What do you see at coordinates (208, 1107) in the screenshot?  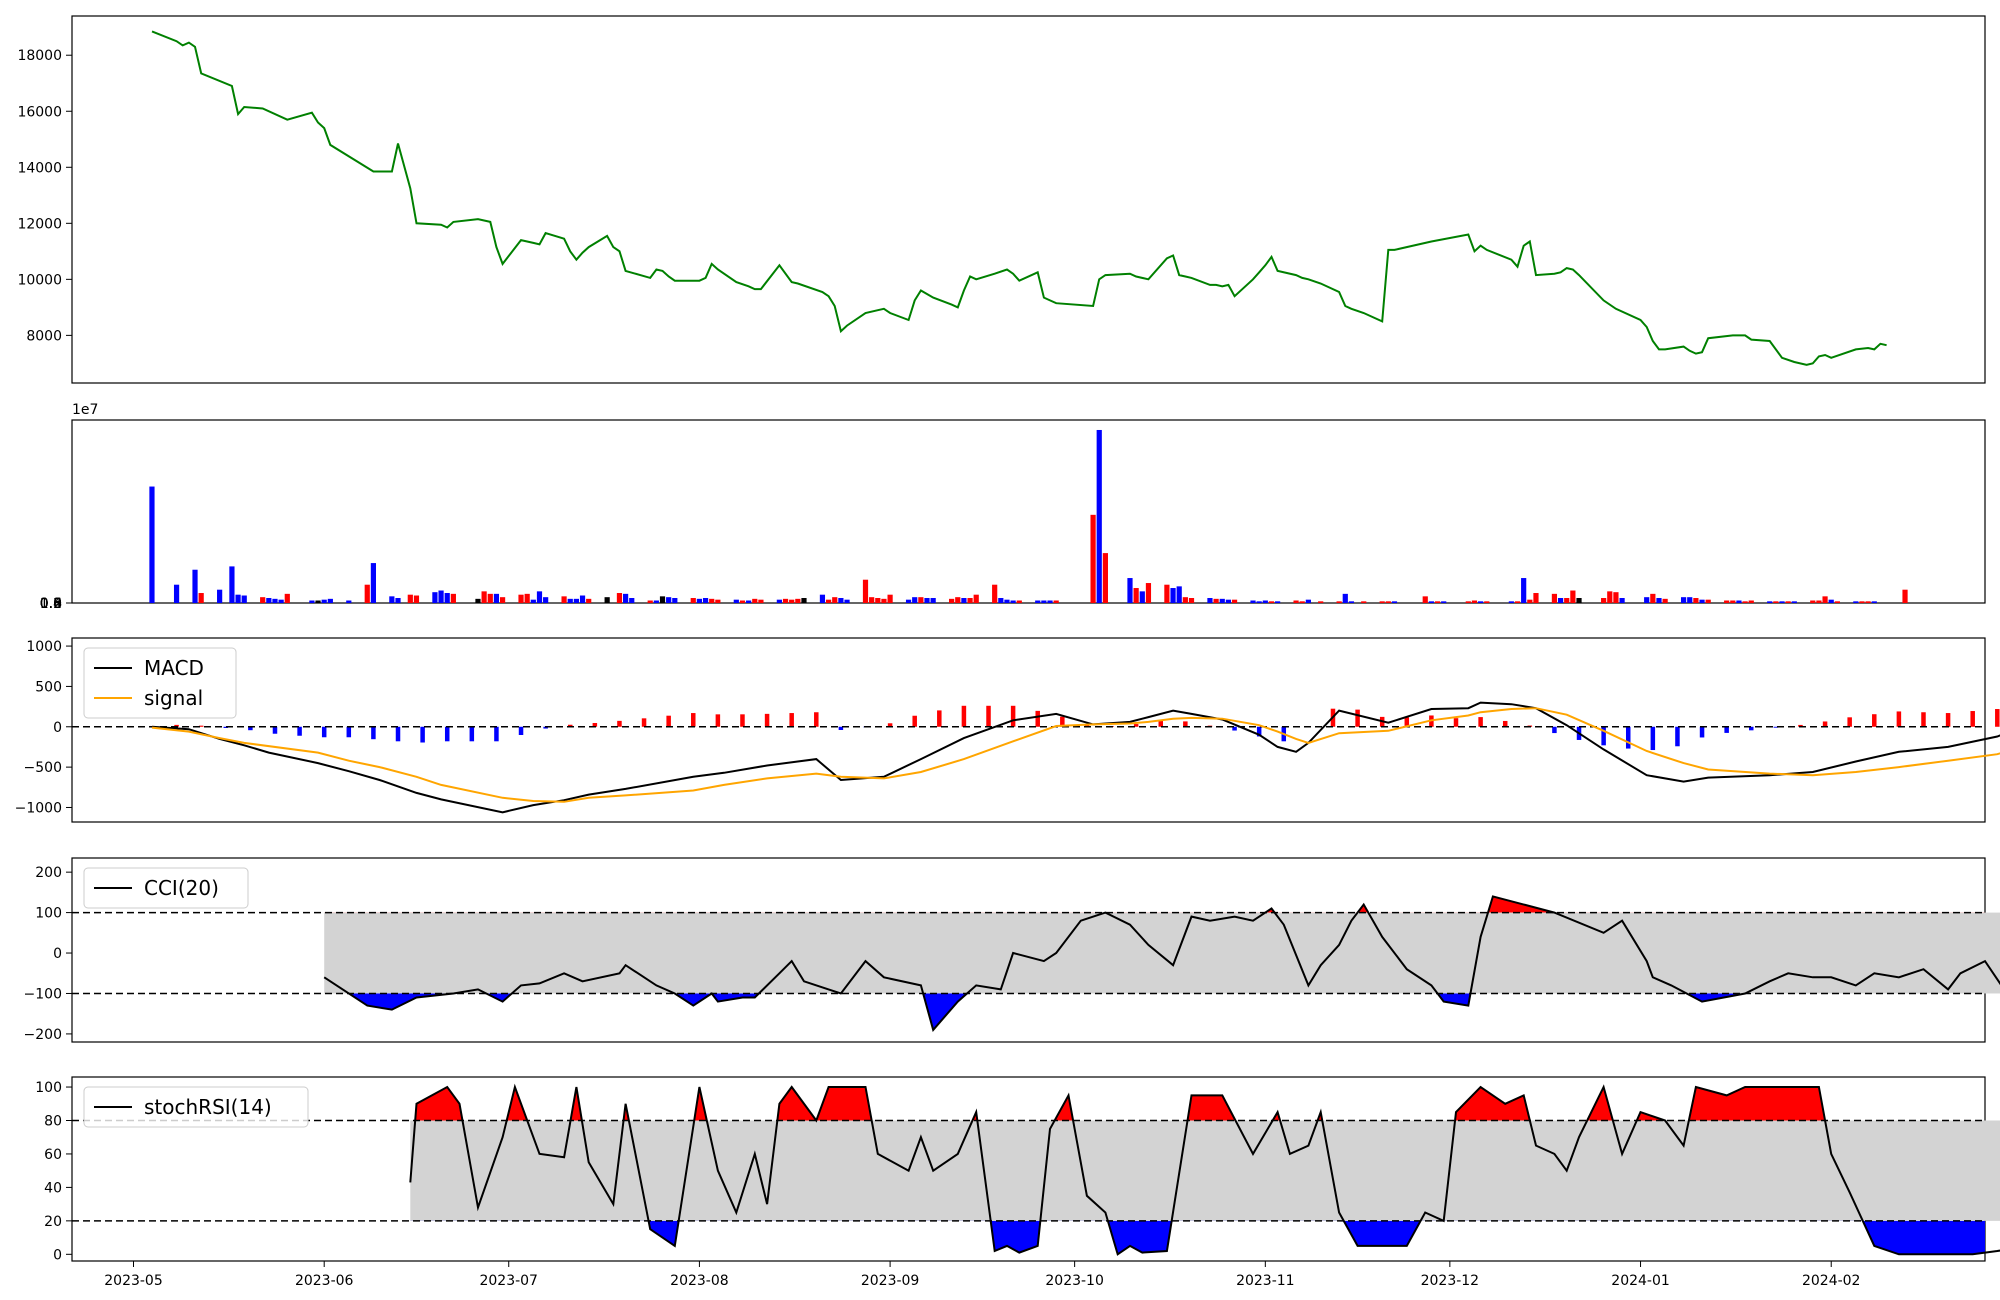 I see `stochrsi-legend-label: stochRSI(14)` at bounding box center [208, 1107].